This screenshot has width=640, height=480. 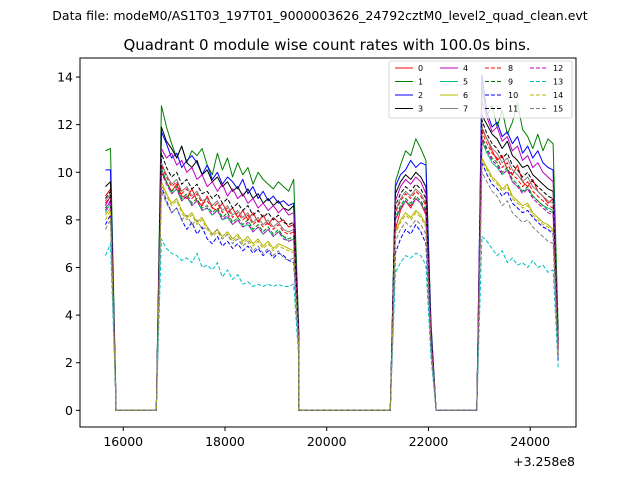 I want to click on x-tick-label: 18000, so click(x=225, y=441).